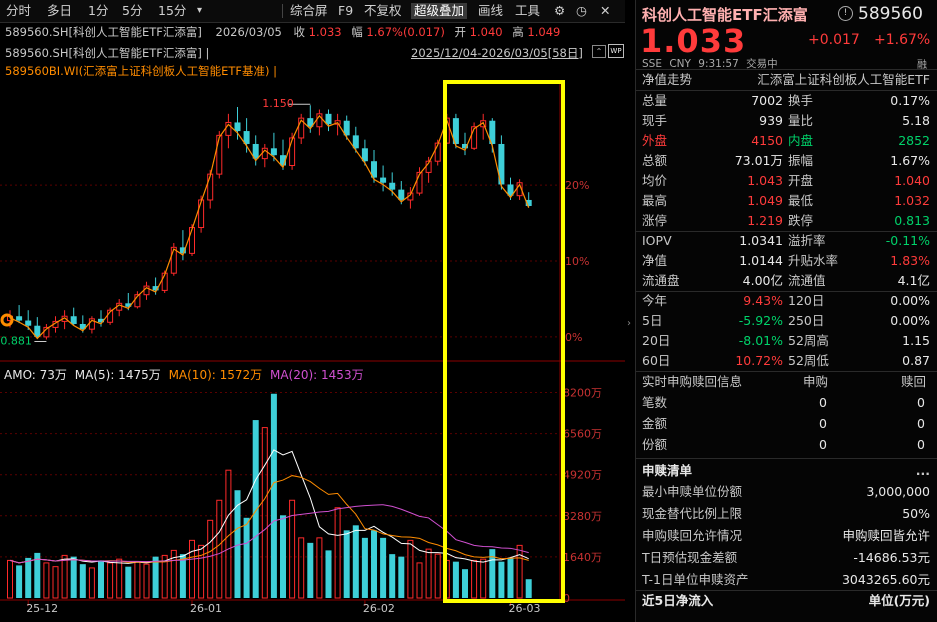 The image size is (937, 622). Describe the element at coordinates (383, 10) in the screenshot. I see `no-adjust-button: 不复权` at that location.